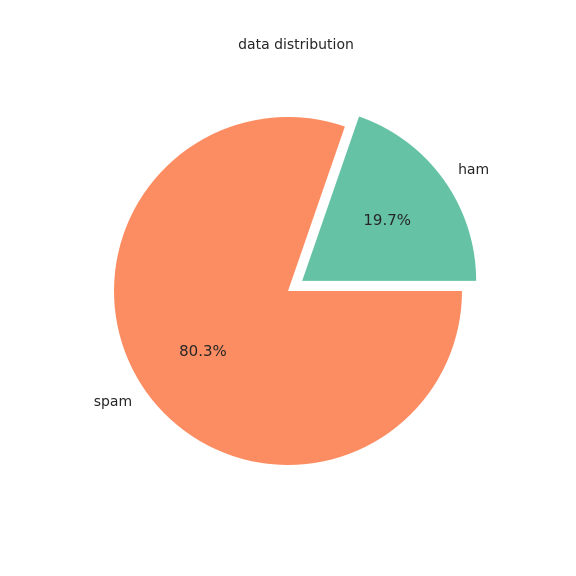 The width and height of the screenshot is (576, 576). I want to click on slice-label-ham: ham, so click(473, 170).